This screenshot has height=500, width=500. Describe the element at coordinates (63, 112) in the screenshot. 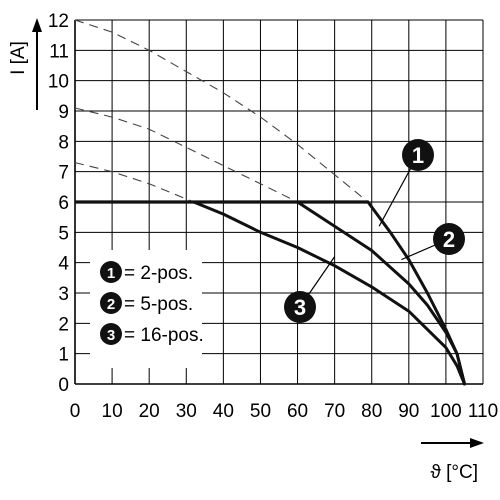

I see `y-tick-label: 9` at that location.